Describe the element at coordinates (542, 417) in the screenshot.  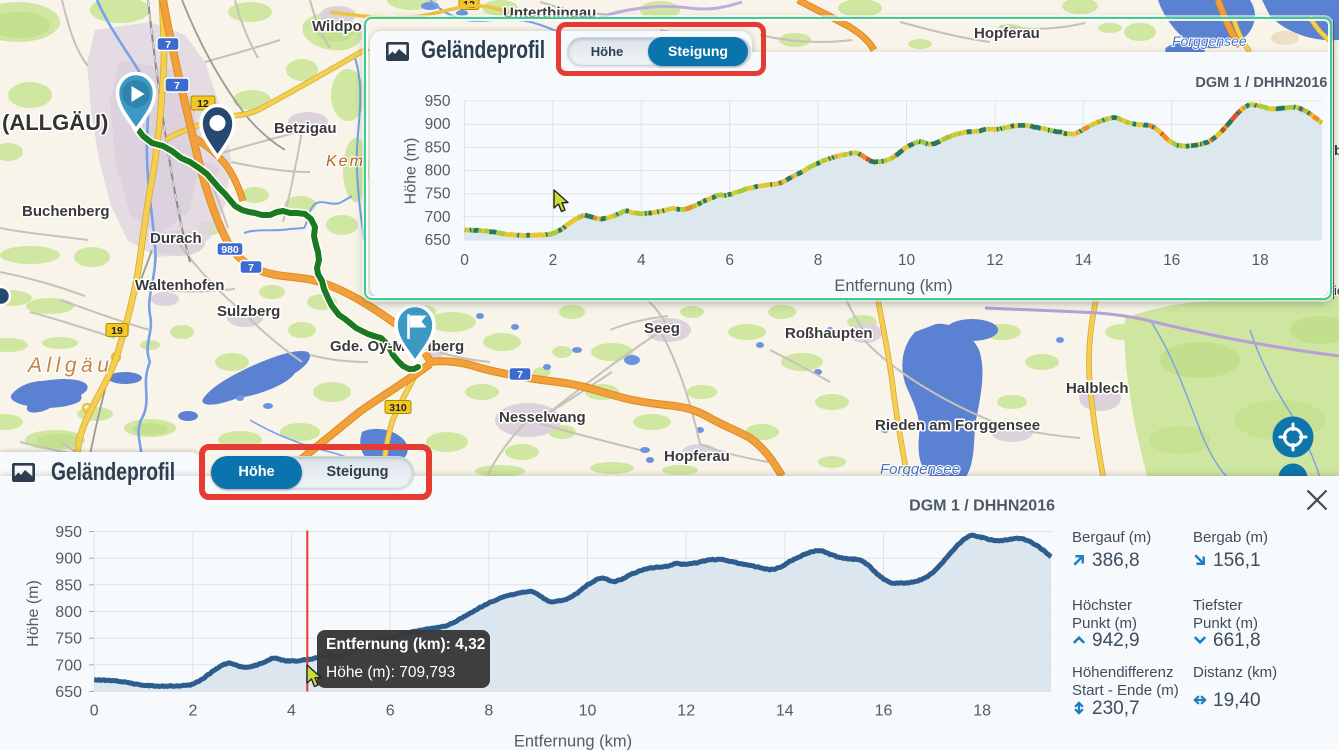
I see `svg-text: Nesselwang` at that location.